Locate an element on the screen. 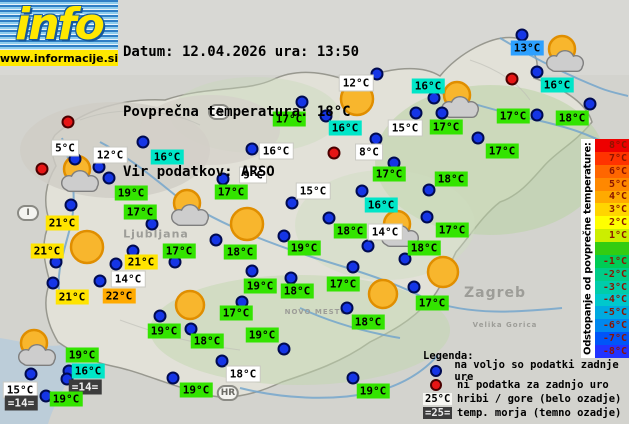 The width and height of the screenshot is (629, 424). legend-dark-badge: =25= is located at coordinates (438, 412).